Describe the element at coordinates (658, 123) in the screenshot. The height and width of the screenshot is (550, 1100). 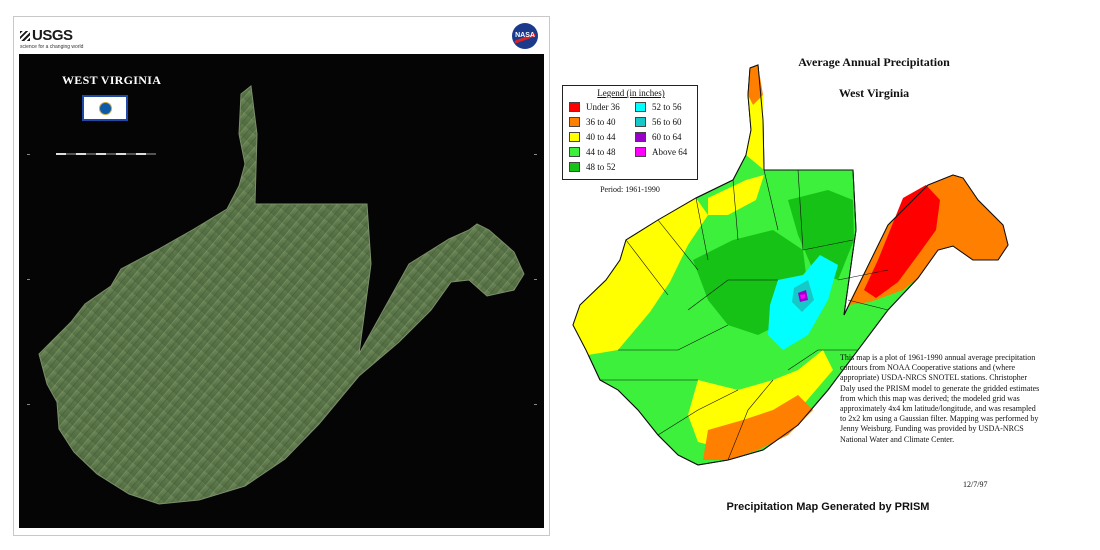
I see `legend-item: 56 to 60` at that location.